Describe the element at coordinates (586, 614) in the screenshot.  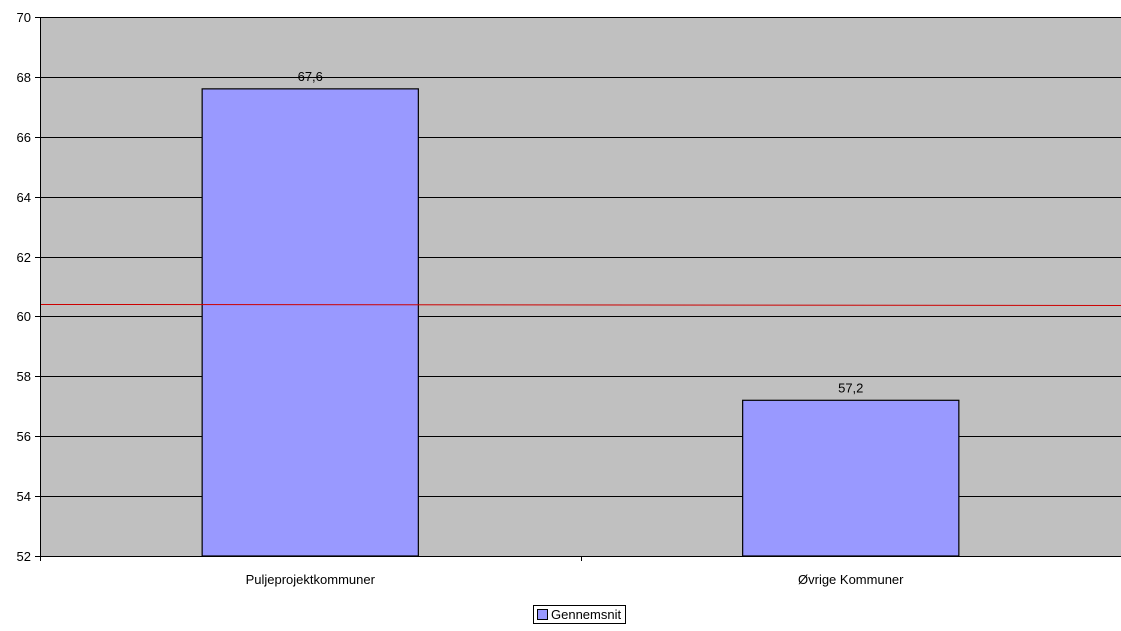
I see `legend-label: Gennemsnit` at that location.